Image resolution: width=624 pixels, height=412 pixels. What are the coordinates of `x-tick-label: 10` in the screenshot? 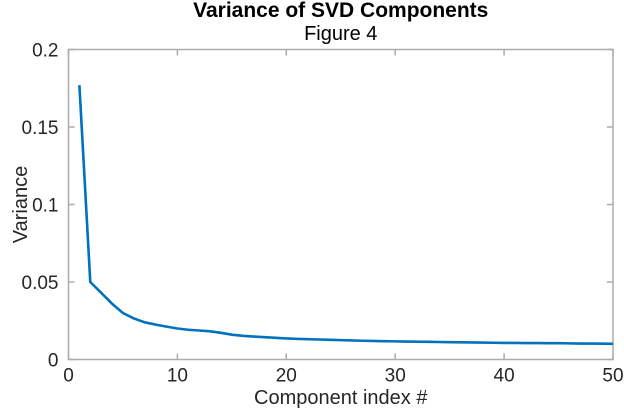 It's located at (177, 376).